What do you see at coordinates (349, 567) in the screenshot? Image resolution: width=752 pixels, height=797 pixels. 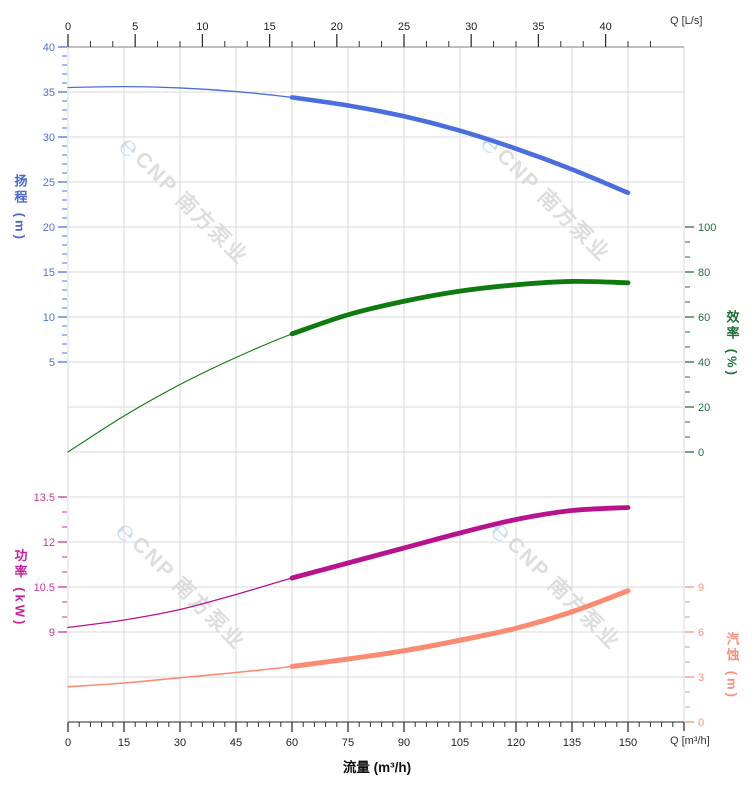 I see `power-curve` at bounding box center [349, 567].